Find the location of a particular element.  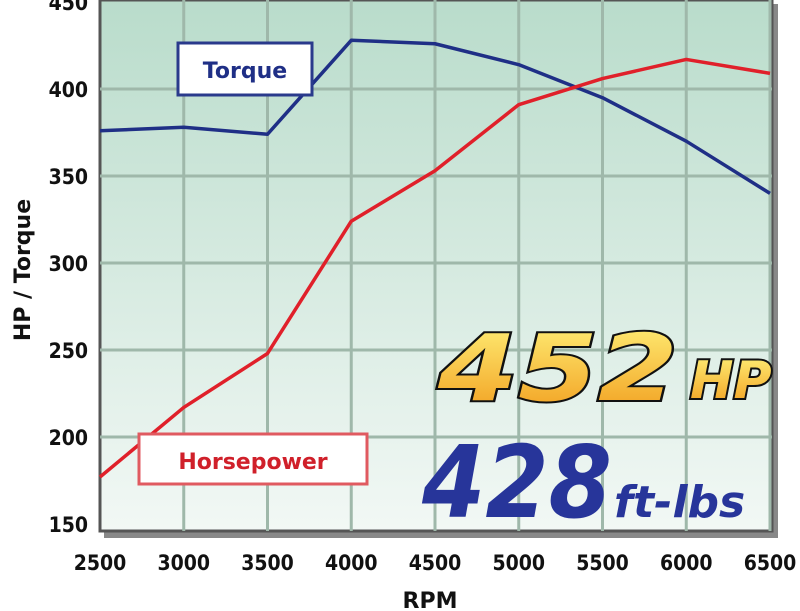

y-axis-title: HP / Torque is located at coordinates (23, 270).